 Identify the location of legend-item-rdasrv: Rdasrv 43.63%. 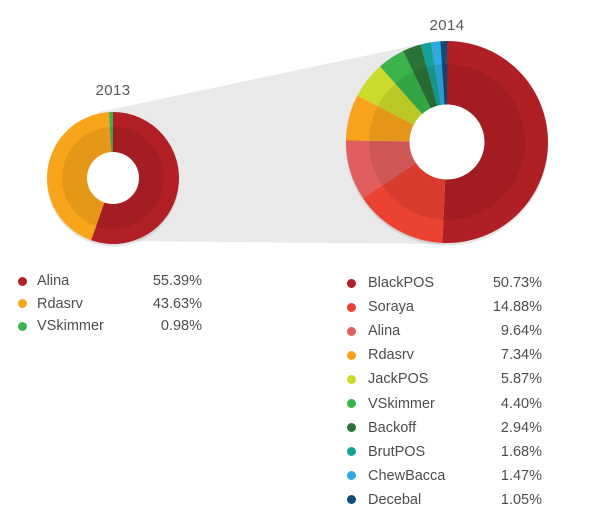
(110, 304).